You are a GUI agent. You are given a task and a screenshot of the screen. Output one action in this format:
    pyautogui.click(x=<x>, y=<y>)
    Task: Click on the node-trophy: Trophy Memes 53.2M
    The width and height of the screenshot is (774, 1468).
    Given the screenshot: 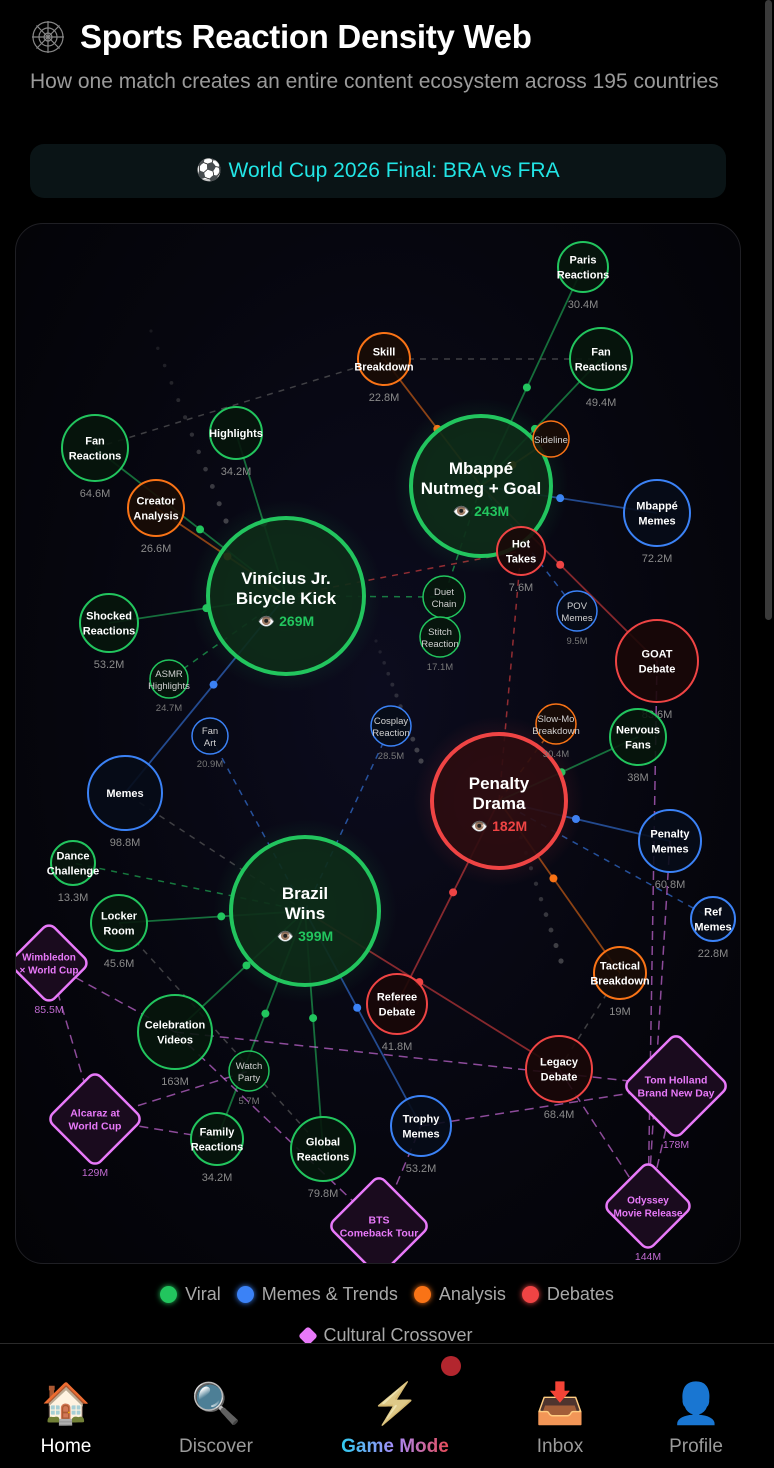 What is the action you would take?
    pyautogui.click(x=421, y=1135)
    